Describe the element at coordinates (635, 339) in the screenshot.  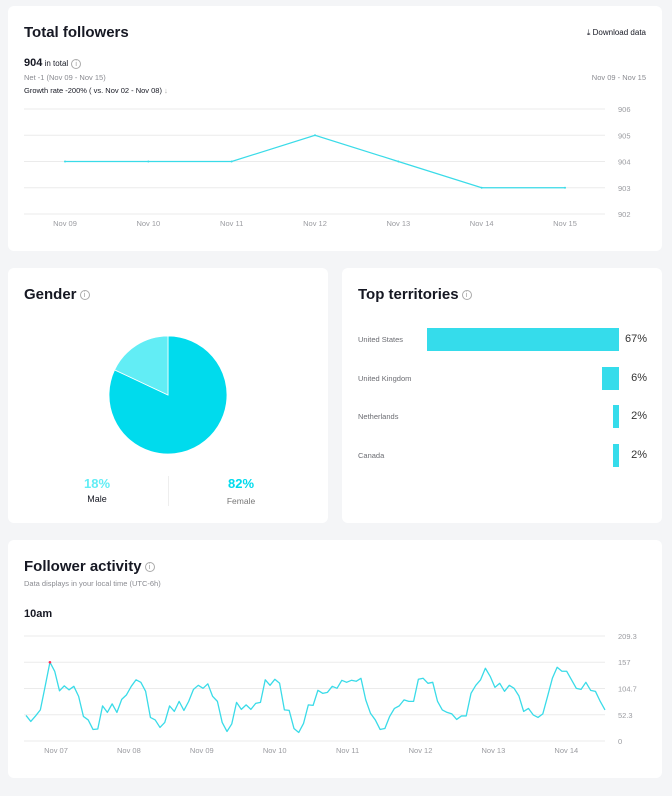
I see `territory-pct: 67%` at that location.